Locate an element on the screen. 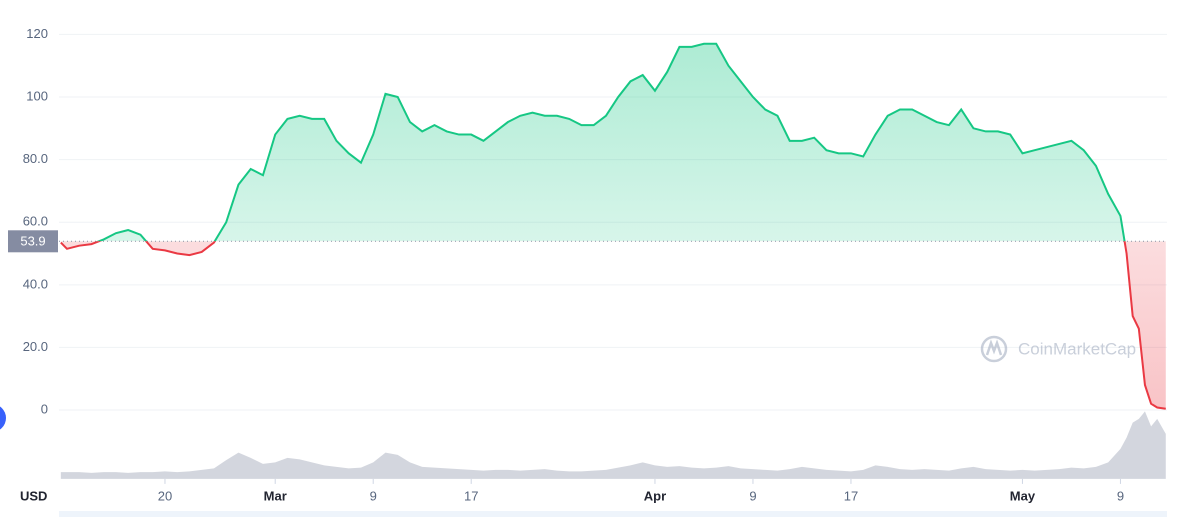 This screenshot has width=1179, height=522. y-tick-label: 20.0 is located at coordinates (35, 346).